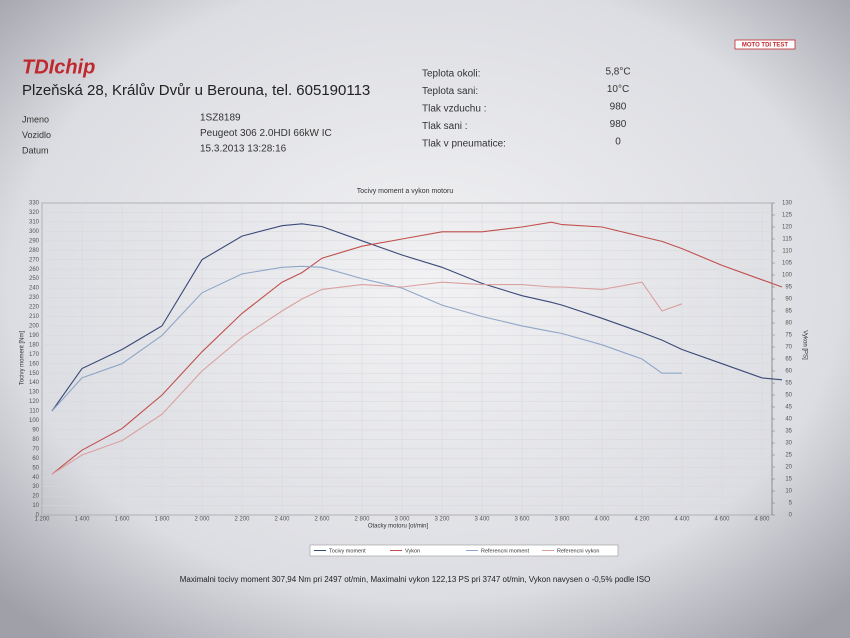  Describe the element at coordinates (464, 144) in the screenshot. I see `condition-label: Tlak v pneumatice:` at that location.